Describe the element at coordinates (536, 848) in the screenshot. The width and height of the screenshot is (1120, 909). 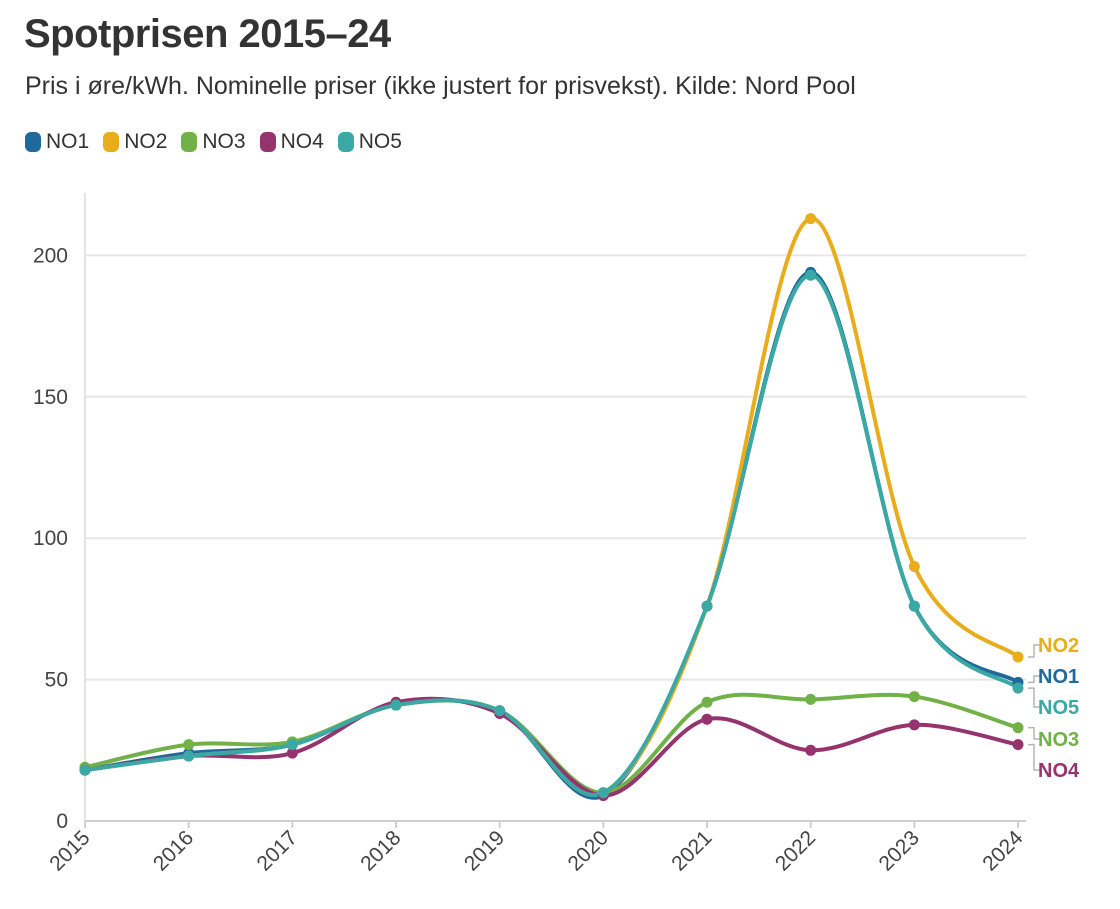
I see `x-axis: 2015 2016 2017 2018 2019 2020 2021 2022 2023 2024` at that location.